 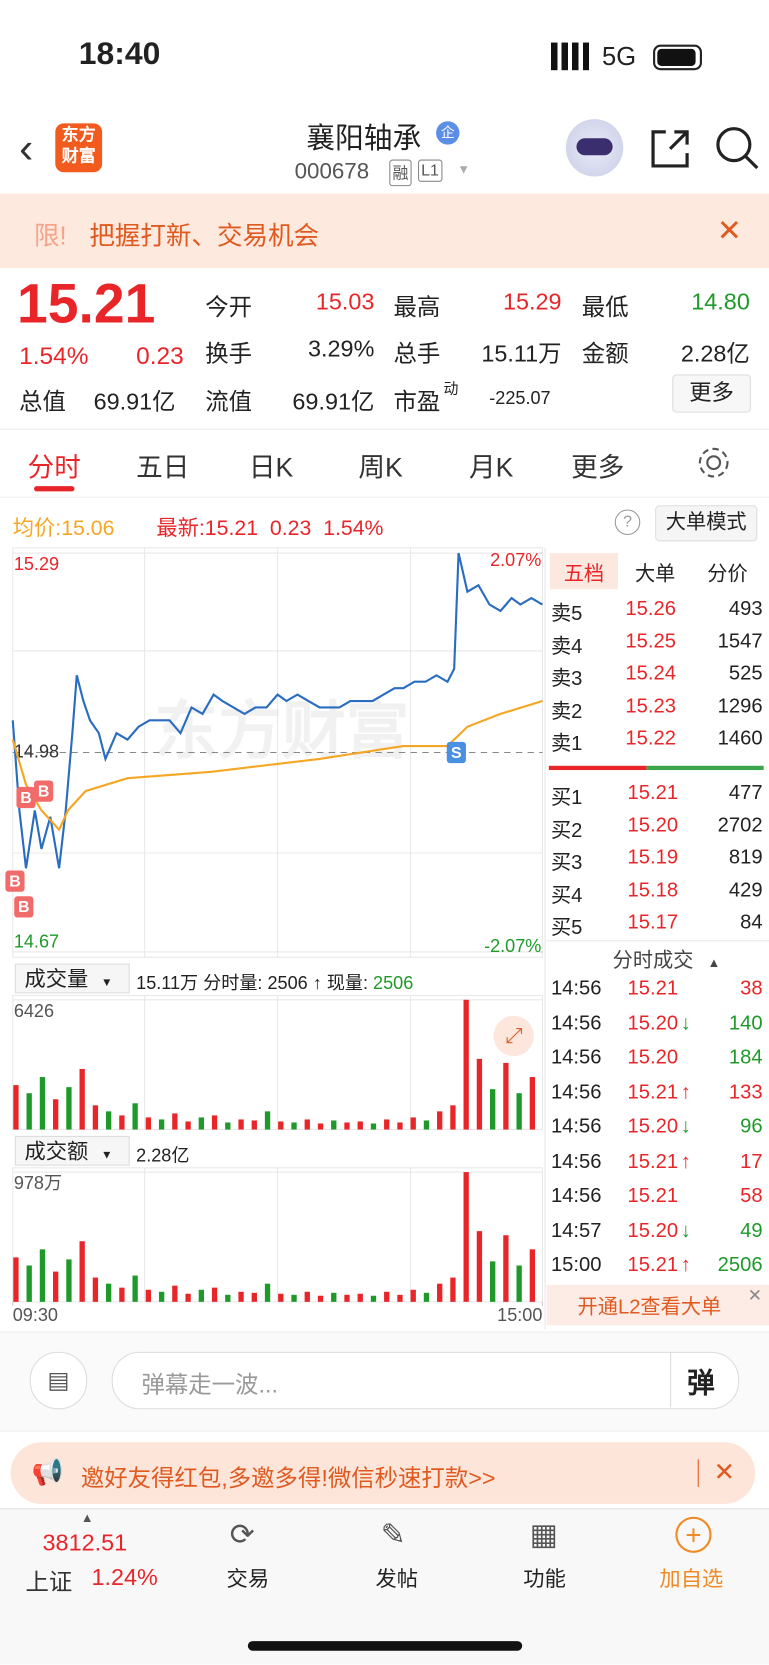 What do you see at coordinates (396, 1579) in the screenshot?
I see `nav-item: 发帖` at bounding box center [396, 1579].